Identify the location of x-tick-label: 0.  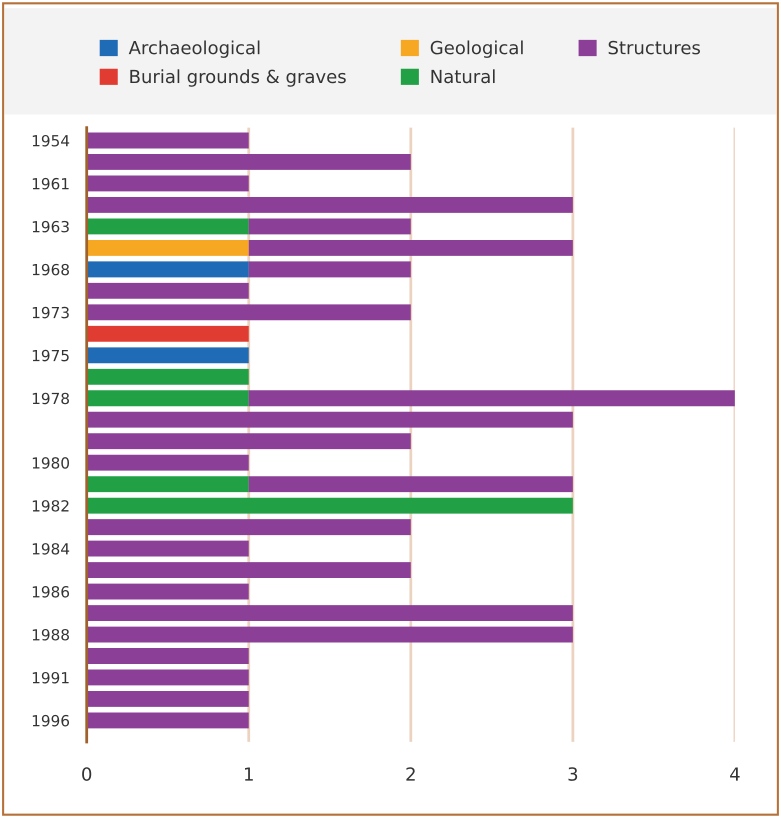
(87, 774).